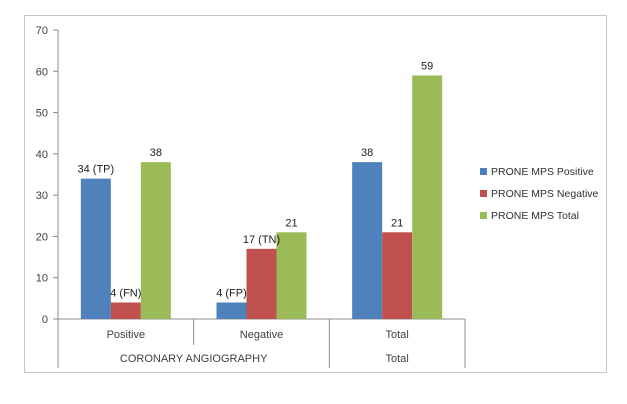 The image size is (627, 404). I want to click on legend-label: PRONE MPS Positive, so click(542, 172).